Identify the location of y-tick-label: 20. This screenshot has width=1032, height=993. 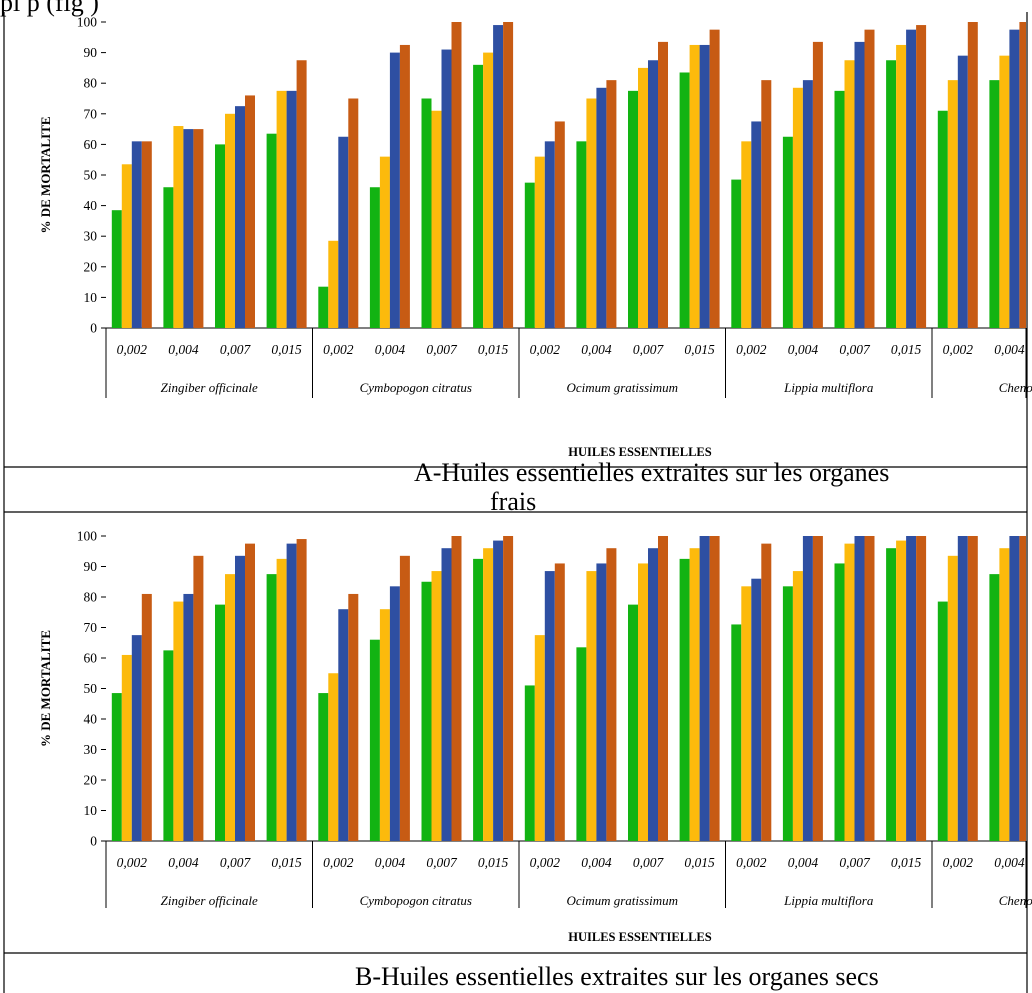
(91, 780).